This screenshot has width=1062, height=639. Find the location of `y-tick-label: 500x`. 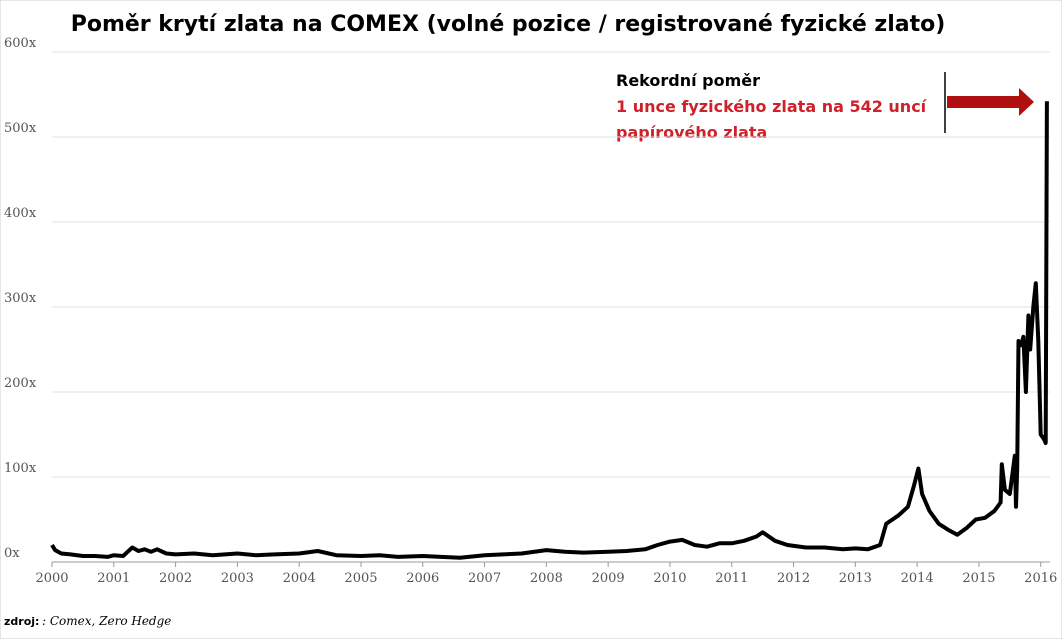

y-tick-label: 500x is located at coordinates (20, 128).